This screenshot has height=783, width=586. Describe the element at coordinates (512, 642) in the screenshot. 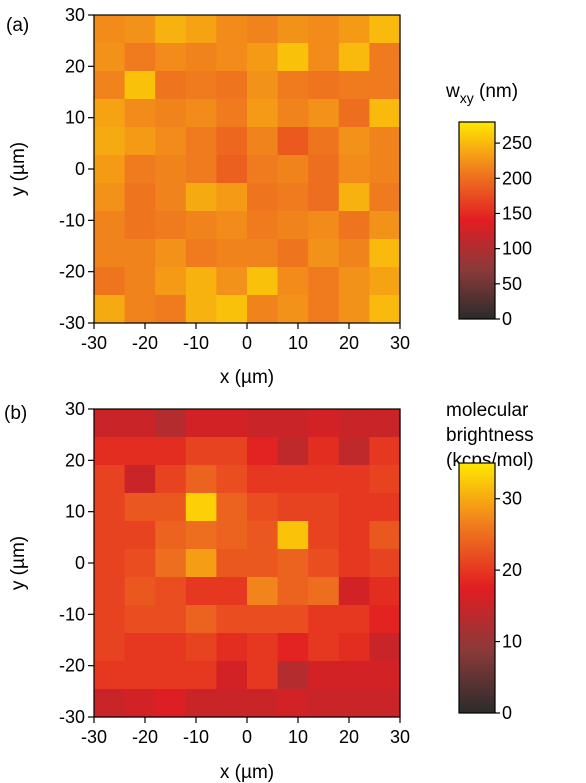

I see `colorbar-tick-label: 10` at that location.